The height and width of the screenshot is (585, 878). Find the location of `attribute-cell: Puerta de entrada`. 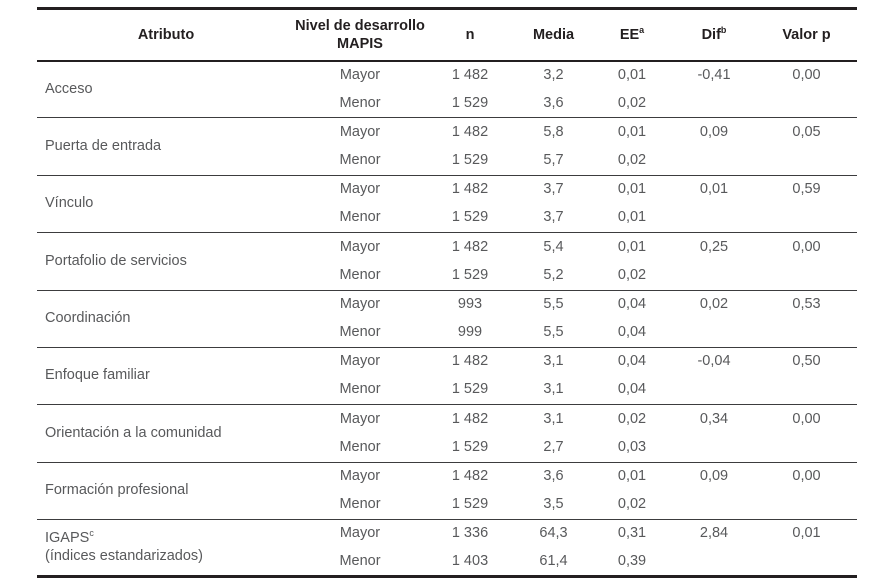

attribute-cell: Puerta de entrada is located at coordinates (166, 146).